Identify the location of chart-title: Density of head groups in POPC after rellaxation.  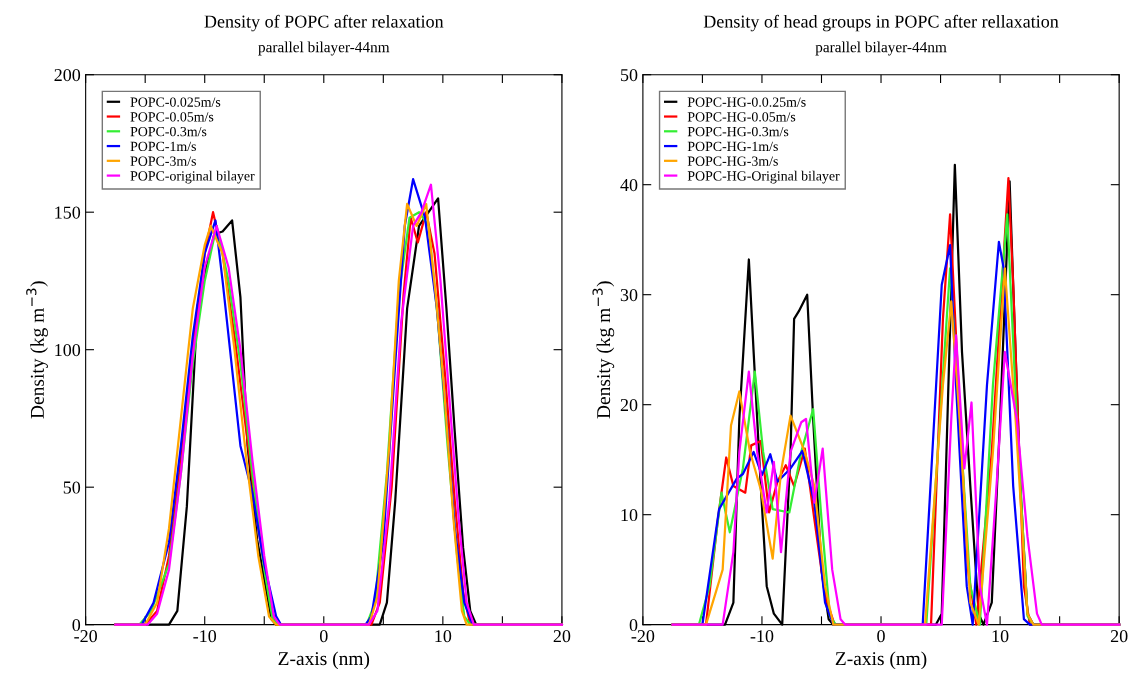
(881, 23).